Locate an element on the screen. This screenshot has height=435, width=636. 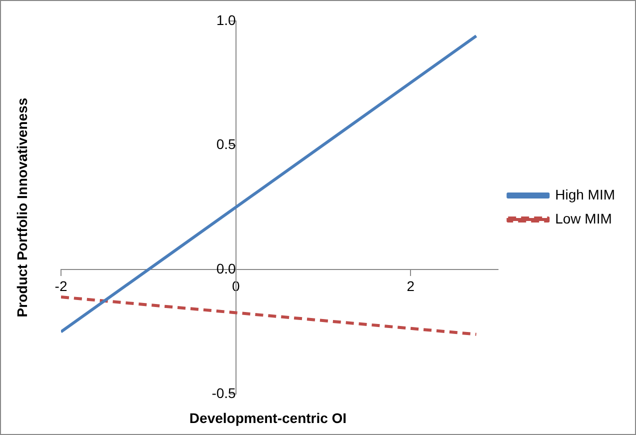
legend-label: Low MIM is located at coordinates (583, 218).